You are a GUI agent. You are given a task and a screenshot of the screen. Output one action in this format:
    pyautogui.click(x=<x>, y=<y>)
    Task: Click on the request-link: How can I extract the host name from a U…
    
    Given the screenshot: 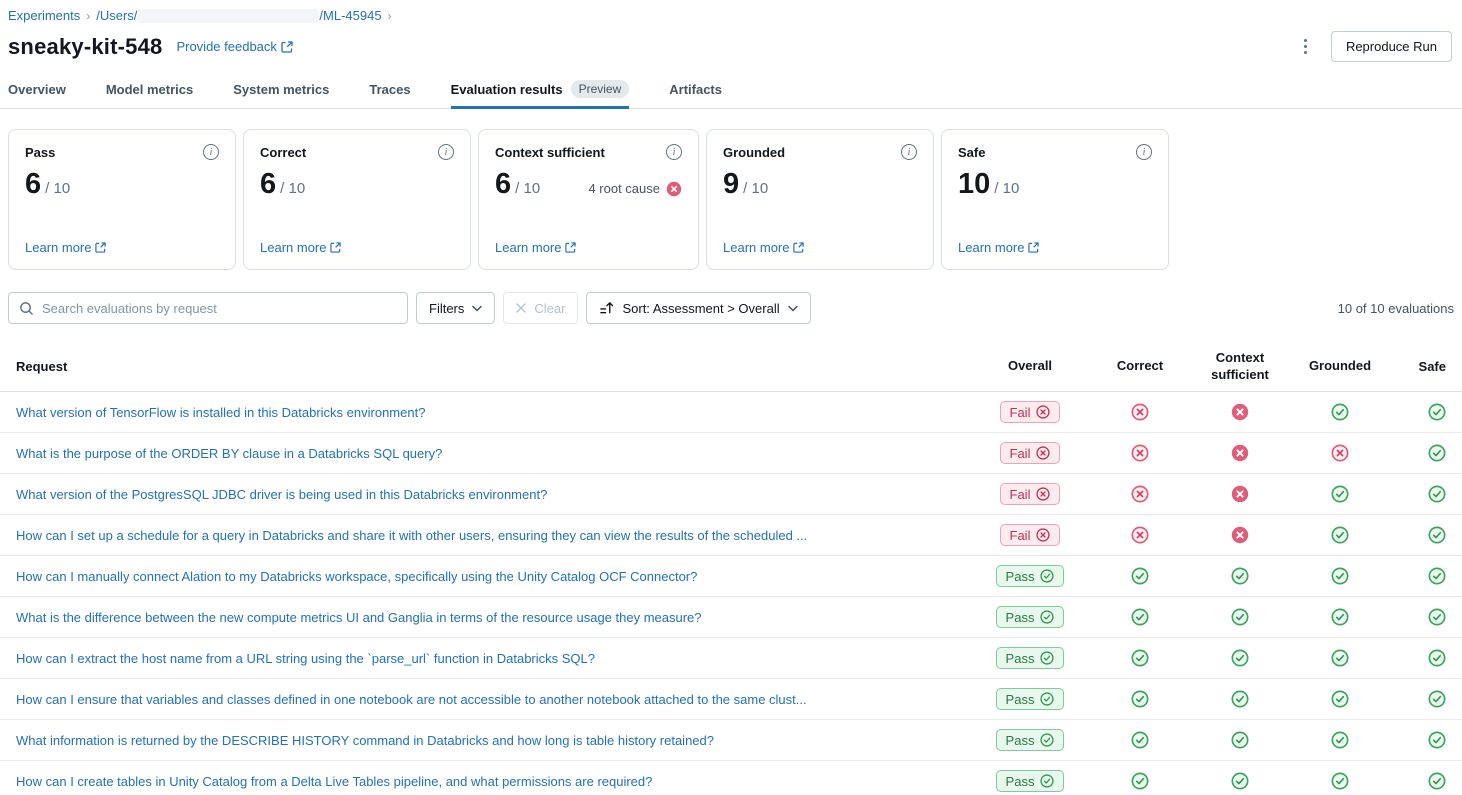 What is the action you would take?
    pyautogui.click(x=306, y=658)
    